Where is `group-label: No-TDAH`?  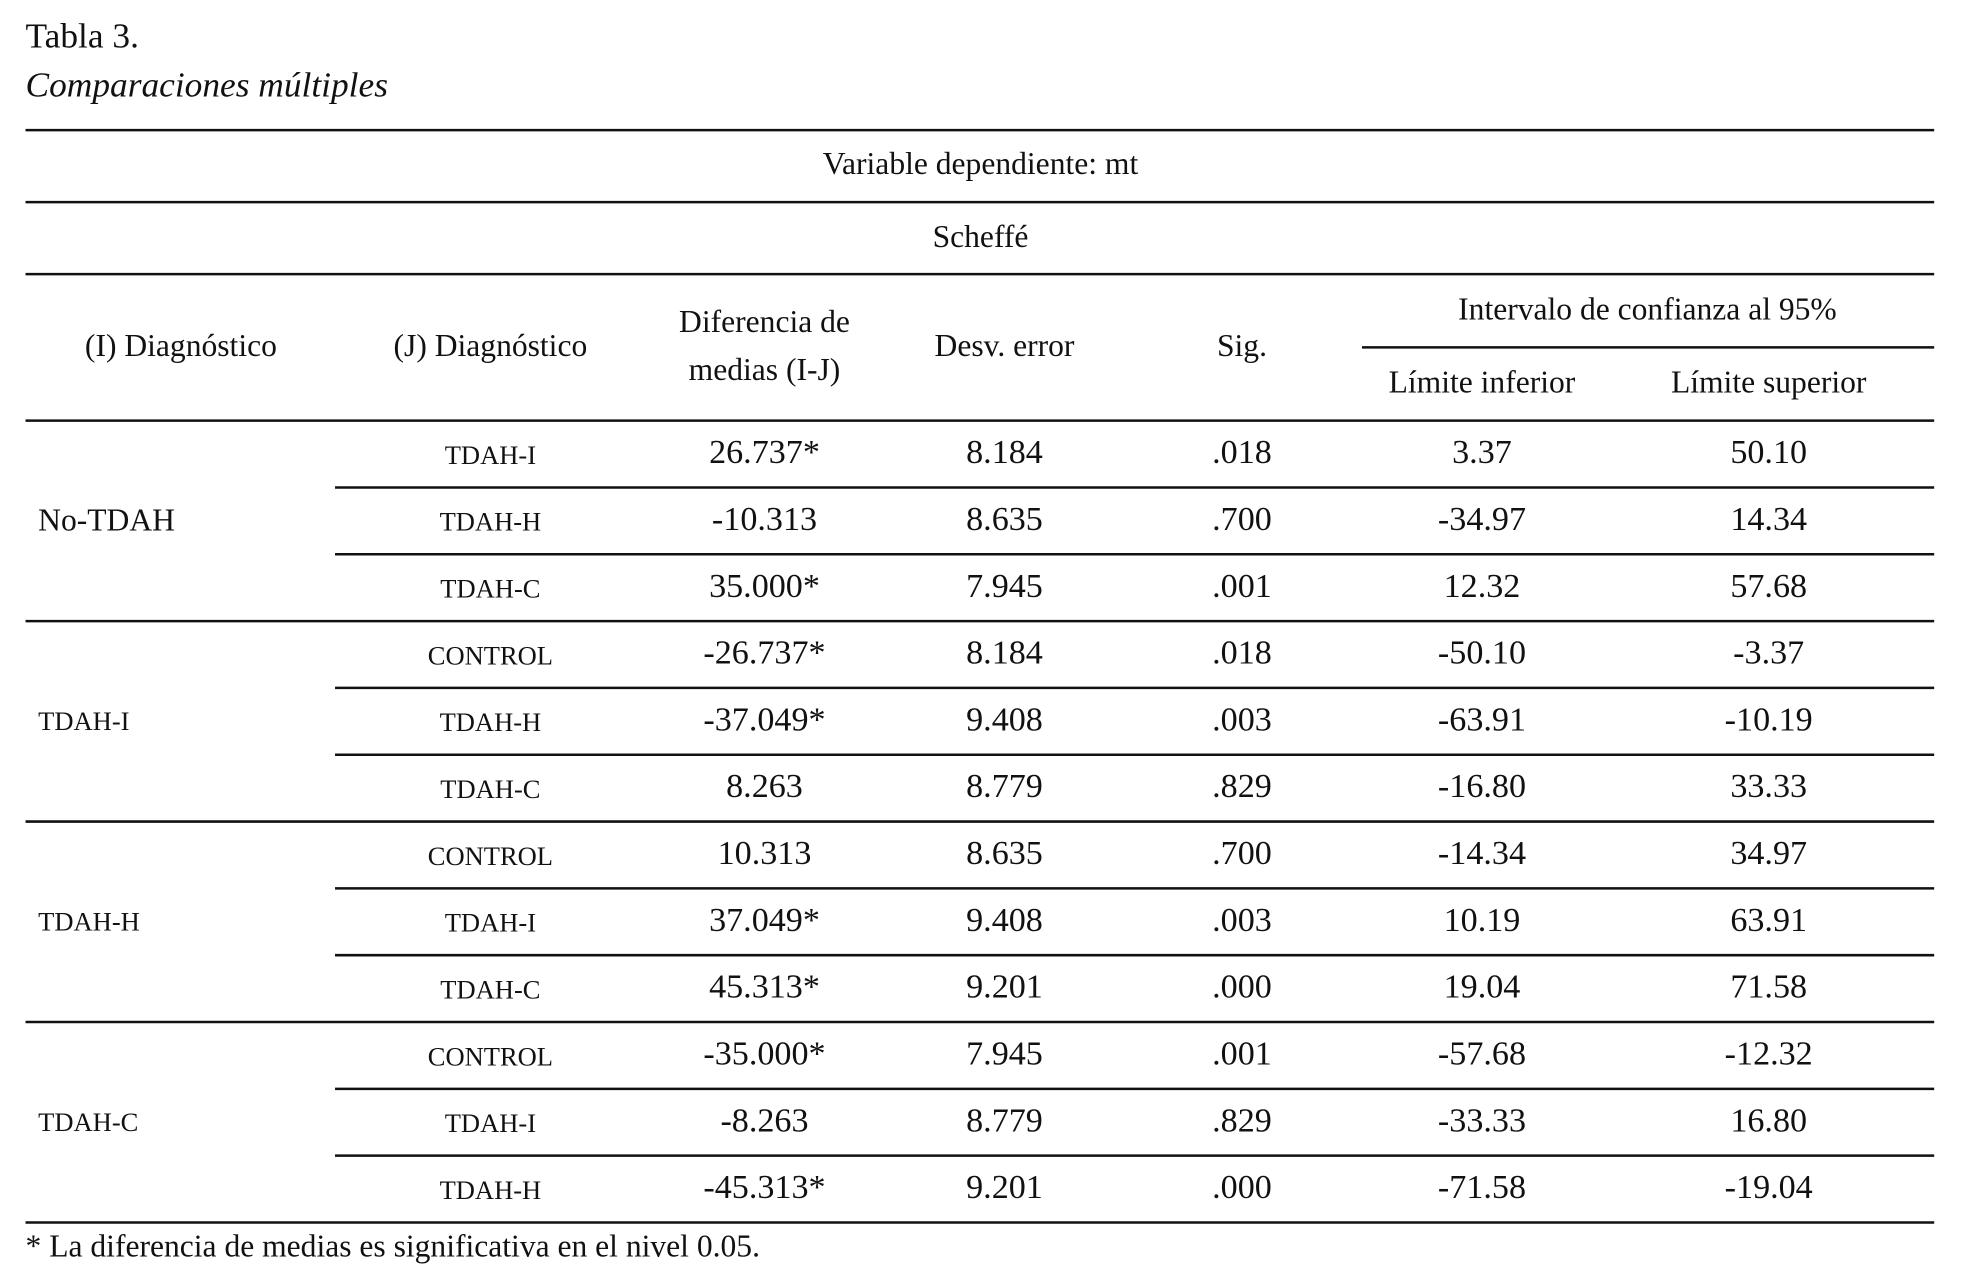
group-label: No-TDAH is located at coordinates (106, 520).